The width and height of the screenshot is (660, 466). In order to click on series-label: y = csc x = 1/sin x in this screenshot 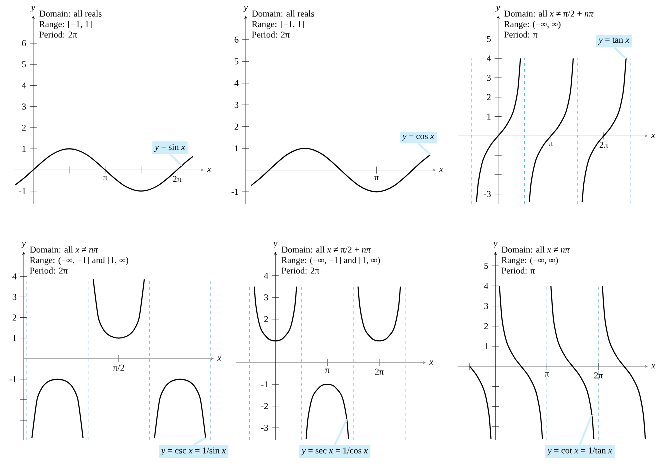, I will do `click(193, 452)`.